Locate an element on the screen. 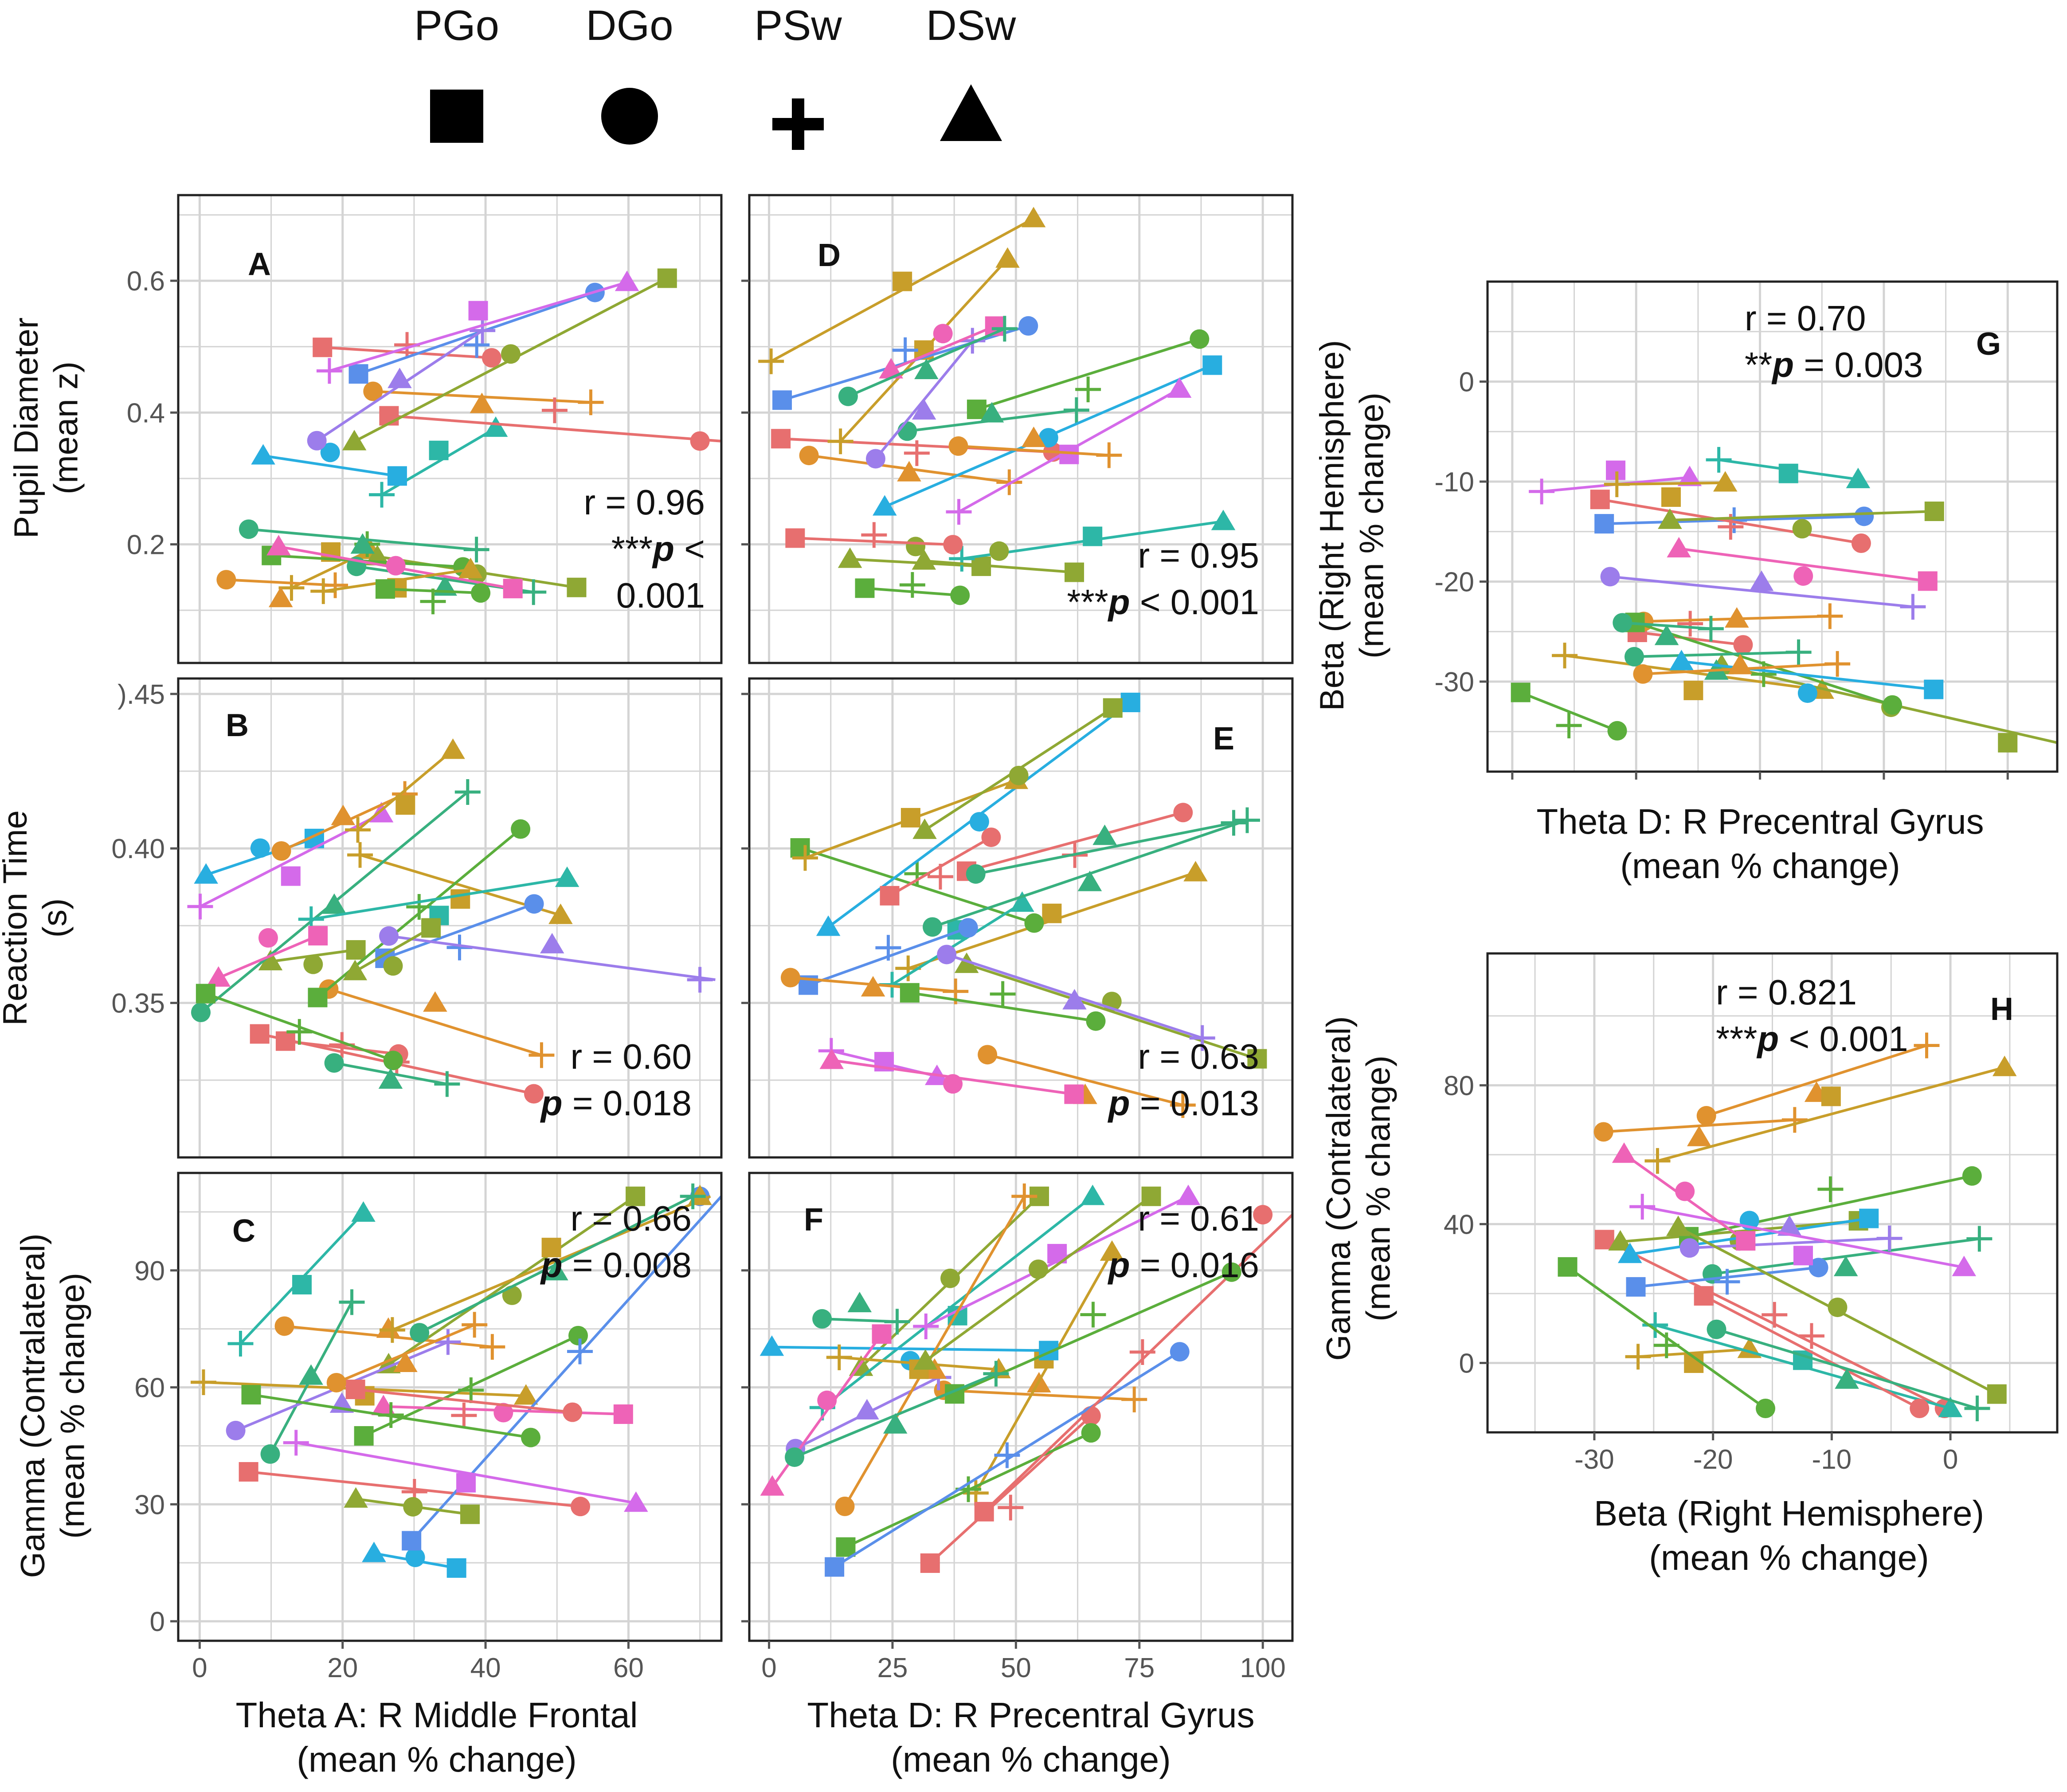 The height and width of the screenshot is (1792, 2067). x-tick-label: 0 is located at coordinates (200, 1668).